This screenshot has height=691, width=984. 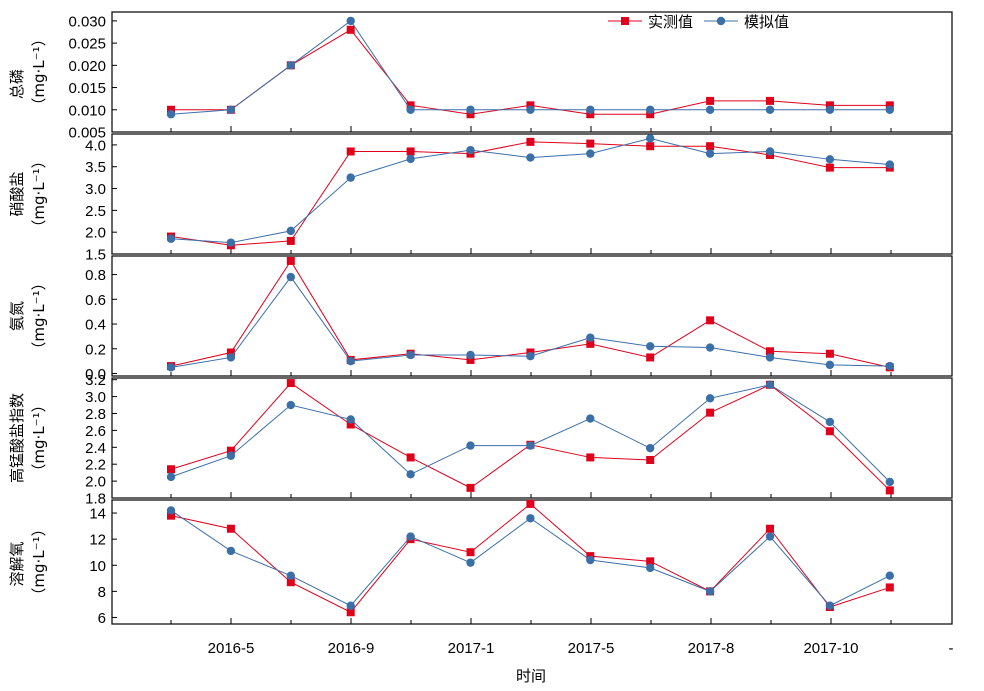 What do you see at coordinates (95, 300) in the screenshot?
I see `y-tick-label: 0.6` at bounding box center [95, 300].